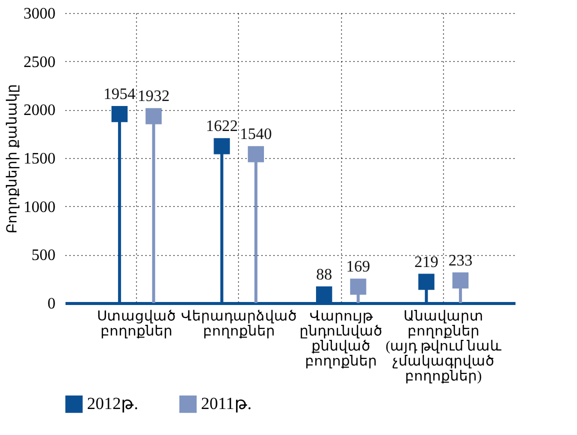  What do you see at coordinates (154, 97) in the screenshot?
I see `data-label: 1932` at bounding box center [154, 97].